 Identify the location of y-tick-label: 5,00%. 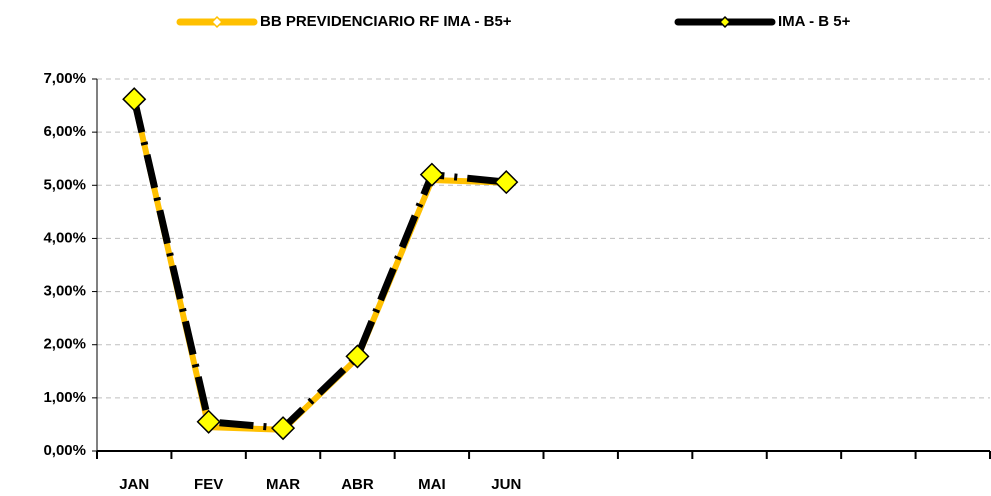
(64, 184).